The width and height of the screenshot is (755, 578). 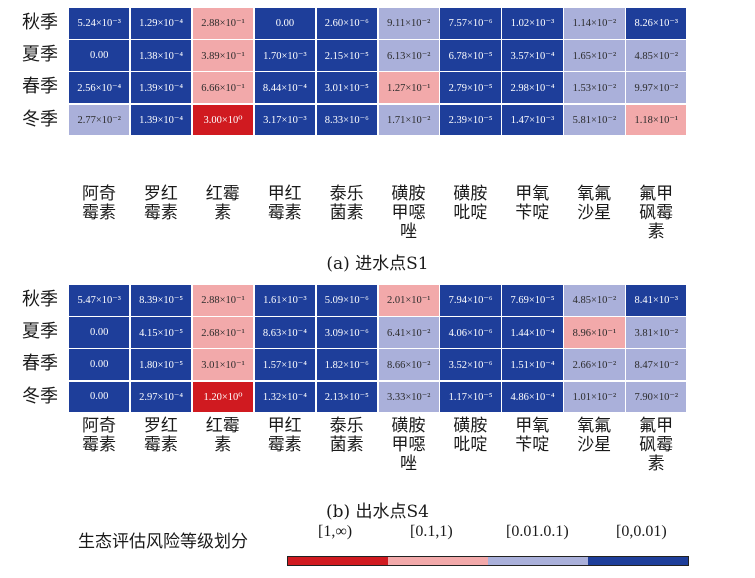 I want to click on column-label-s1-4: 泰乐 菌素, so click(x=346, y=203).